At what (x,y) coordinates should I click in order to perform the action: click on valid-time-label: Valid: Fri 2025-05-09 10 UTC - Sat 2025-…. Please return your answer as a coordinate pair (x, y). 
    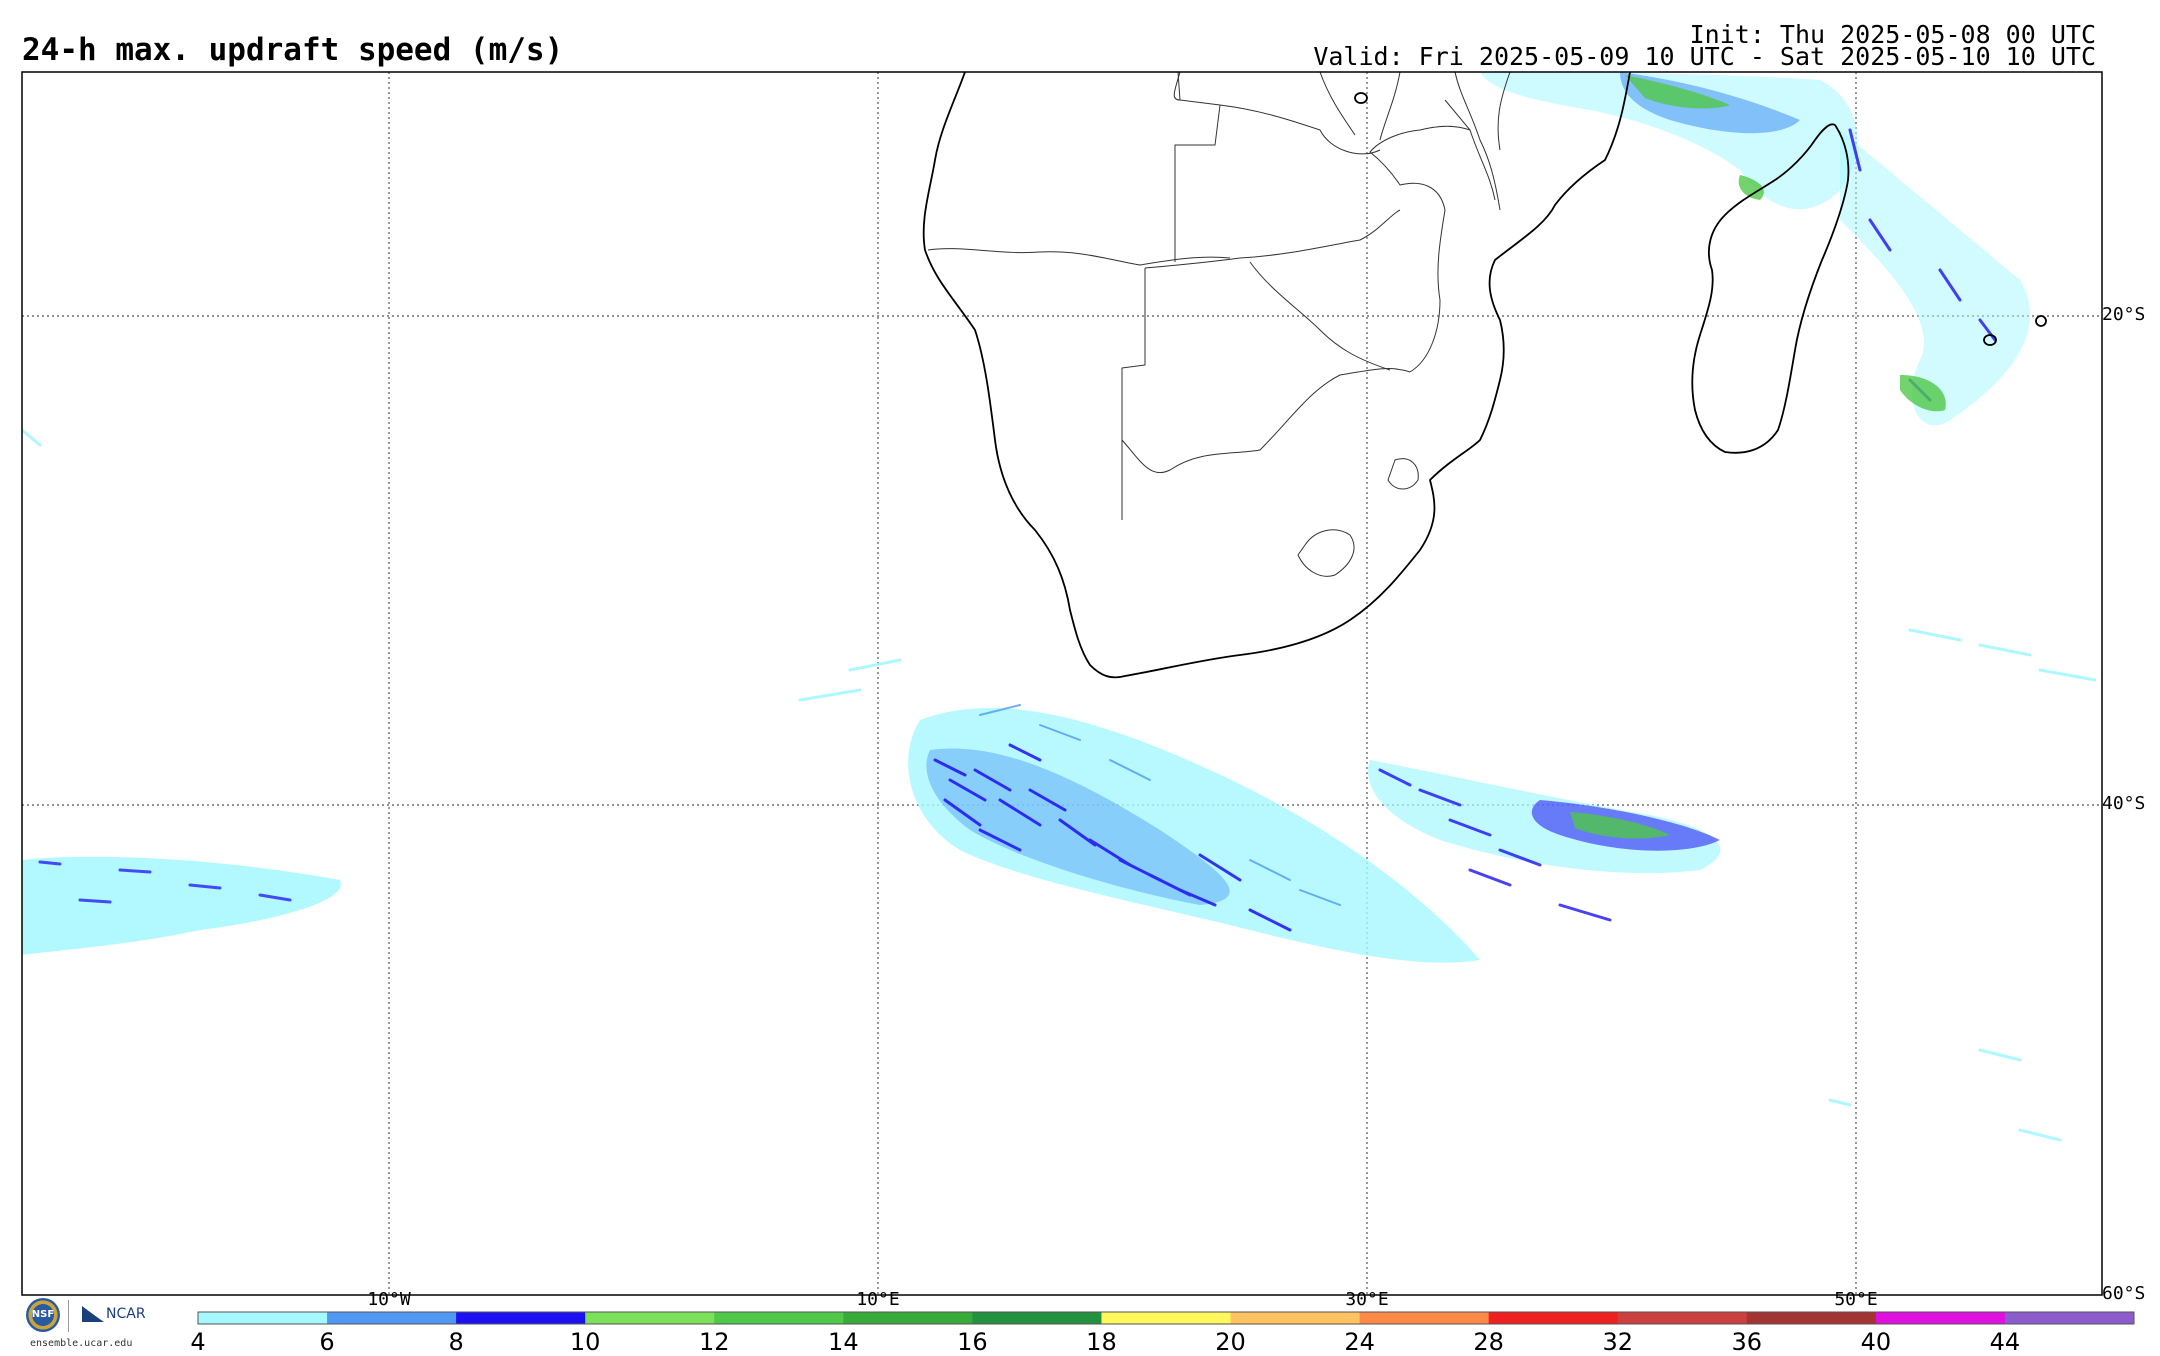
    Looking at the image, I should click on (1704, 56).